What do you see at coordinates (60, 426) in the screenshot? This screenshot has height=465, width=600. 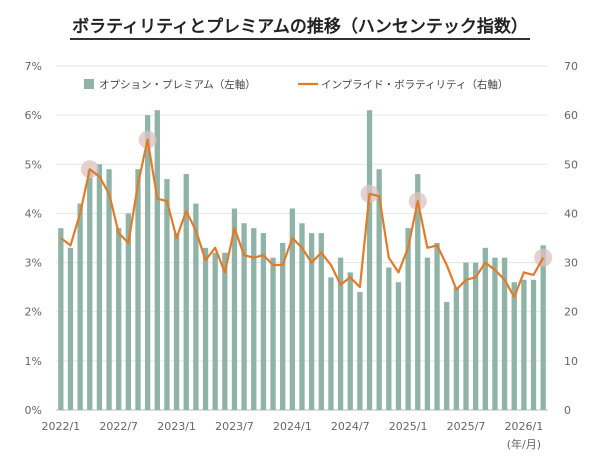 I see `x-tick-label: 2022/1` at bounding box center [60, 426].